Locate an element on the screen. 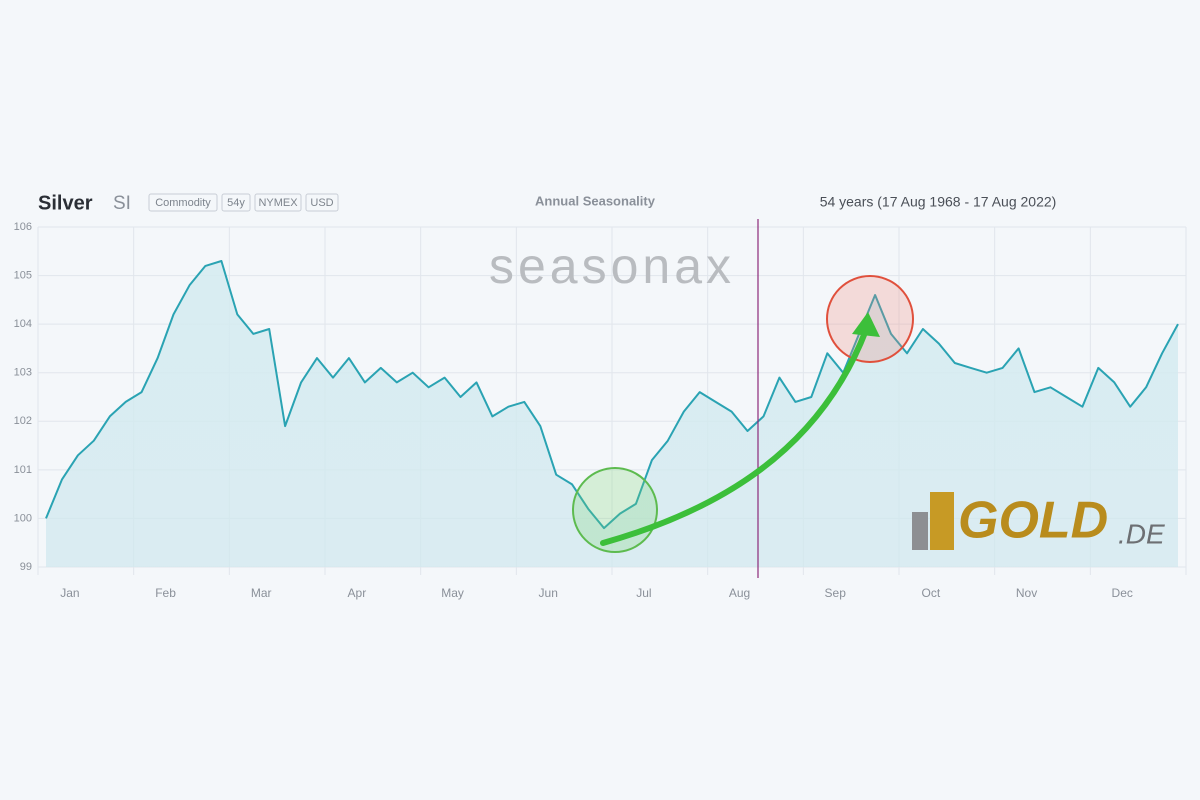 This screenshot has width=1200, height=800. logo-suffix: .DE is located at coordinates (1141, 533).